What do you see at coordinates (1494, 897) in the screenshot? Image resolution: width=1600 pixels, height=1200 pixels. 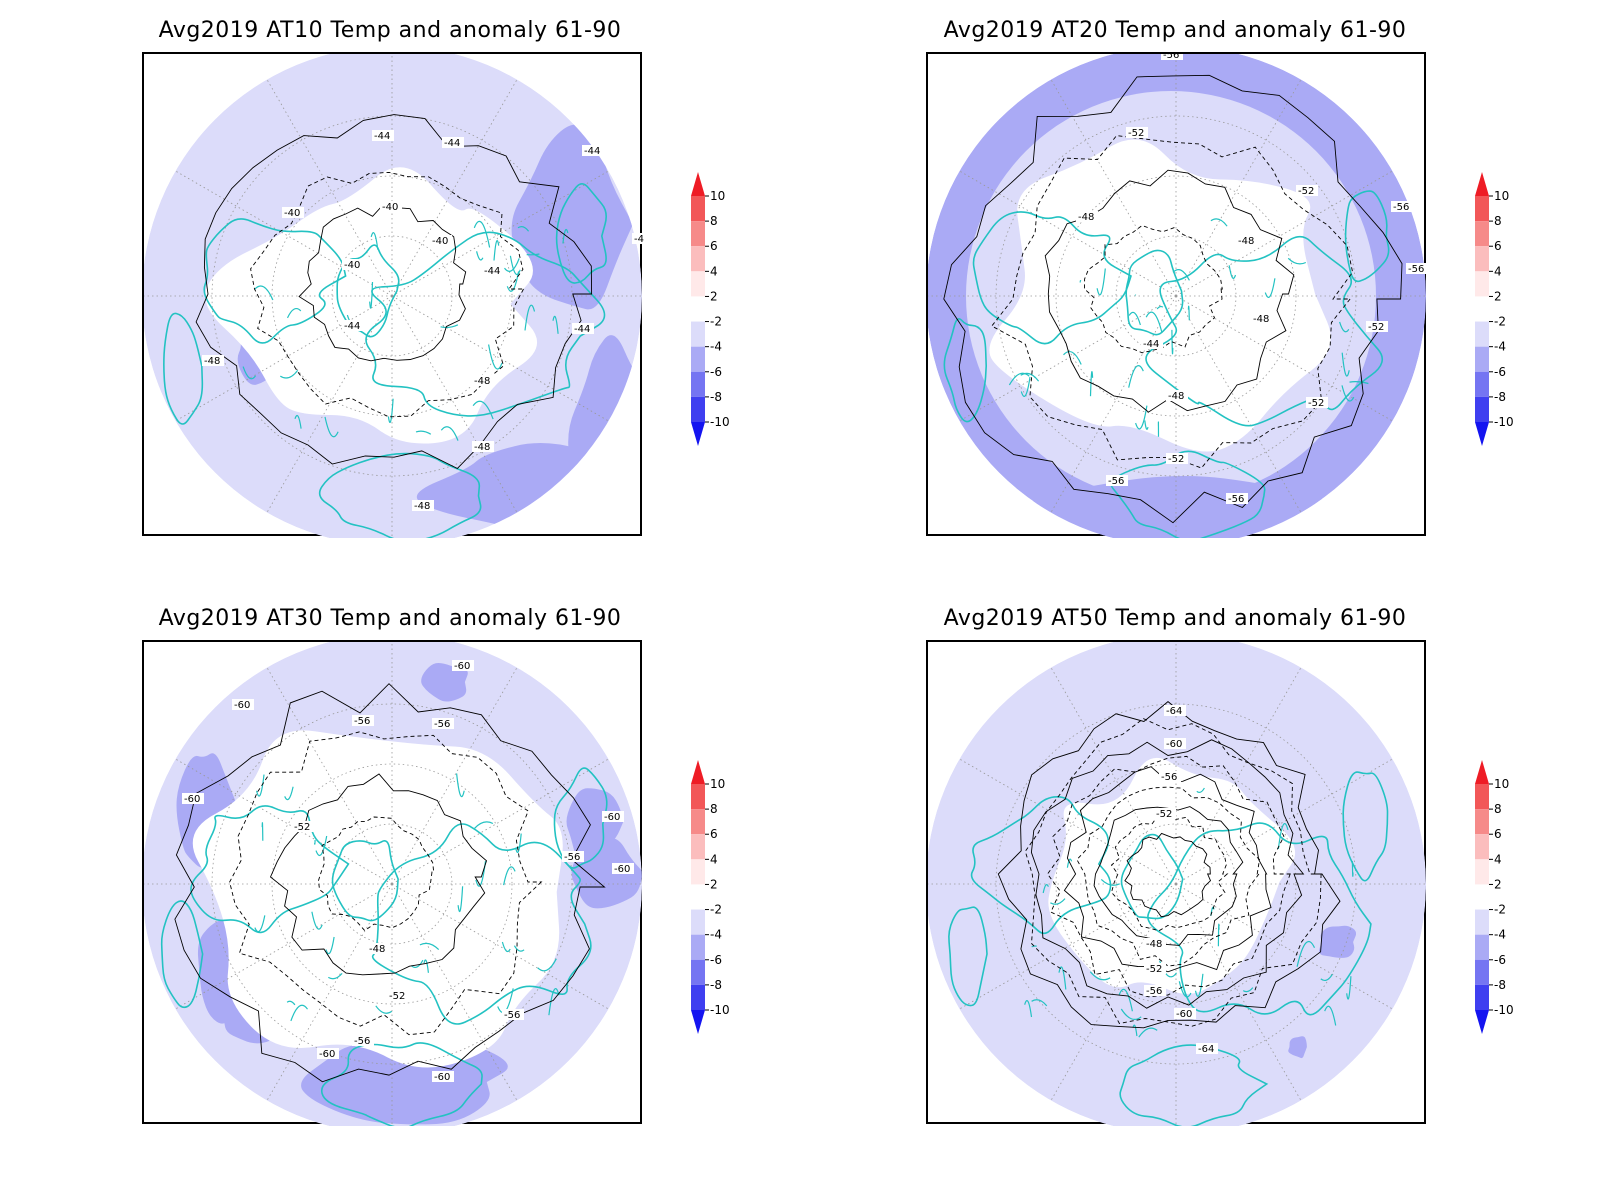 I see `colorbar-svg: 10 8 6 4 2 -2 -4 -6 -8 -10` at bounding box center [1494, 897].